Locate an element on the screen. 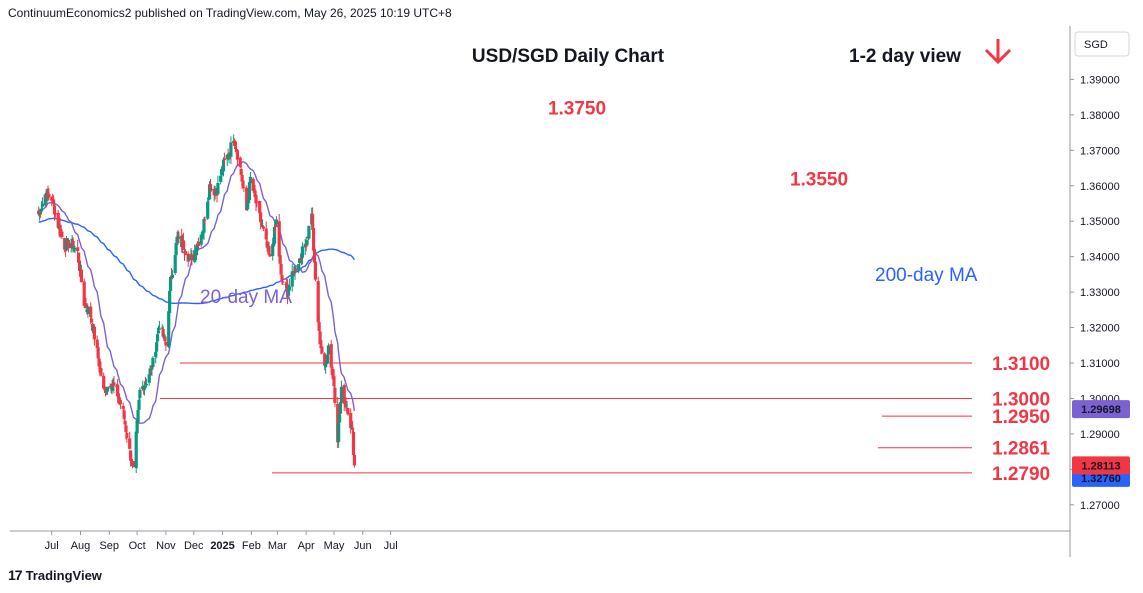 This screenshot has width=1143, height=593. peak-label: 1.3750 is located at coordinates (577, 109).